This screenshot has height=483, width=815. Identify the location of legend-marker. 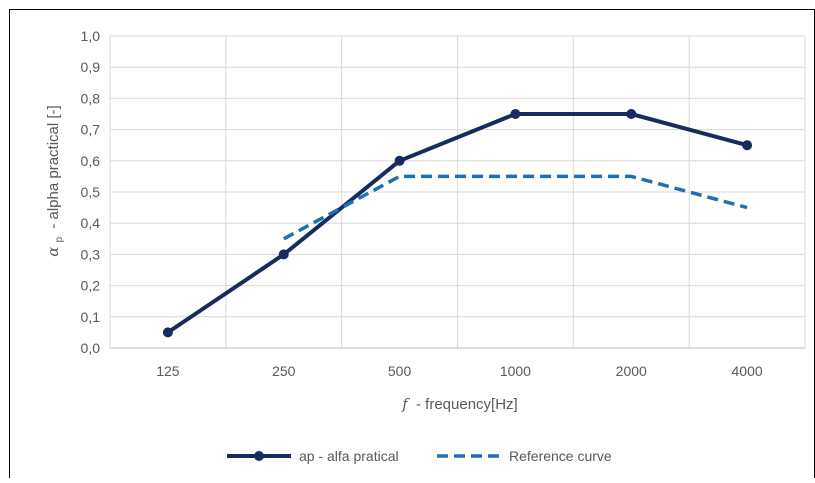
(259, 456).